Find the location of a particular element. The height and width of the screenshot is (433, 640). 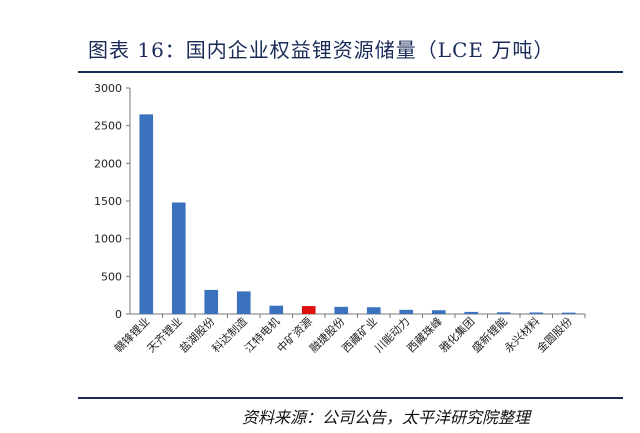

title-area: 图表 16：国内企业权益锂资源储量（LCE 万吨） is located at coordinates (350, 51).